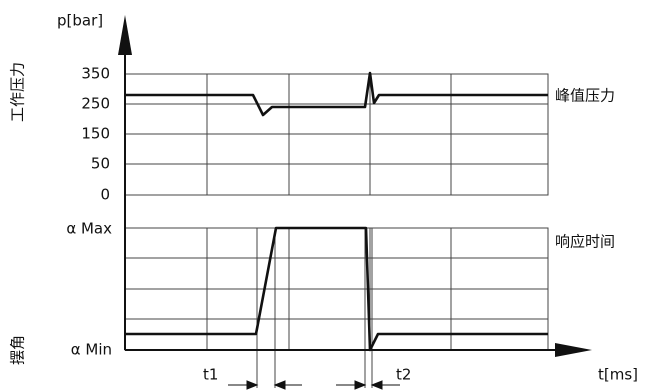  What do you see at coordinates (314, 385) in the screenshot?
I see `marker-arrows` at bounding box center [314, 385].